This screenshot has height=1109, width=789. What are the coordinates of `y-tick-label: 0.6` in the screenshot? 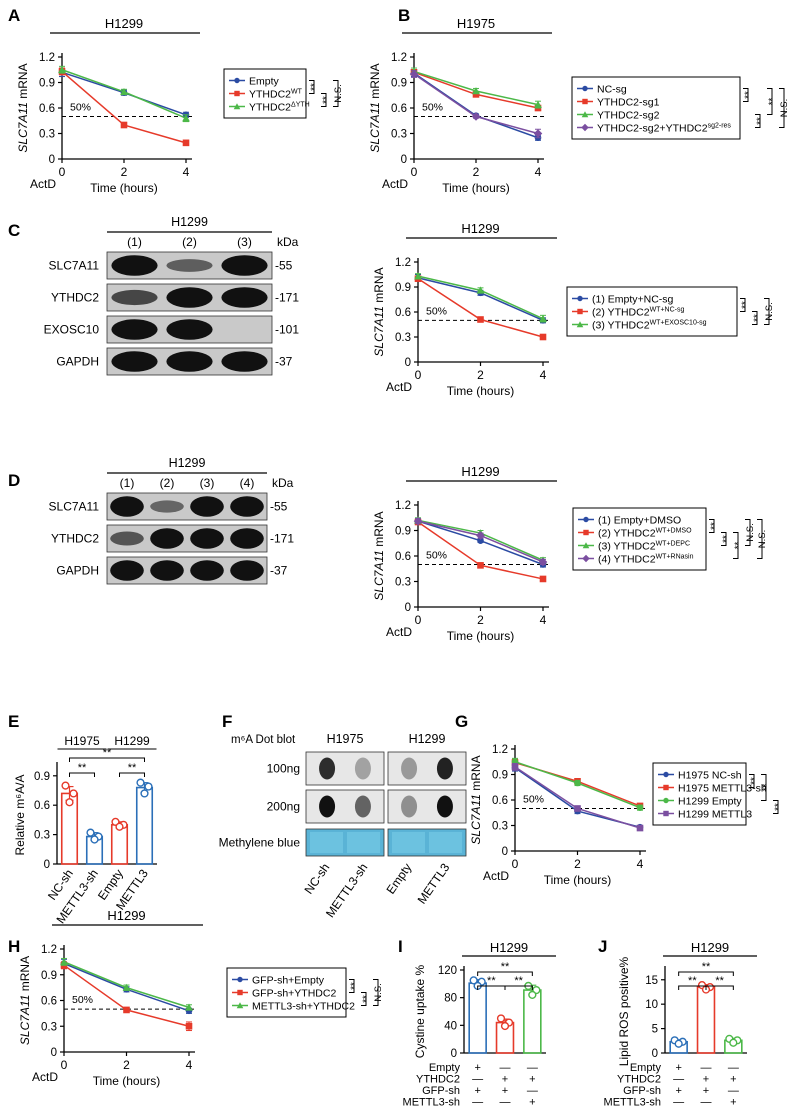 It's located at (49, 1002).